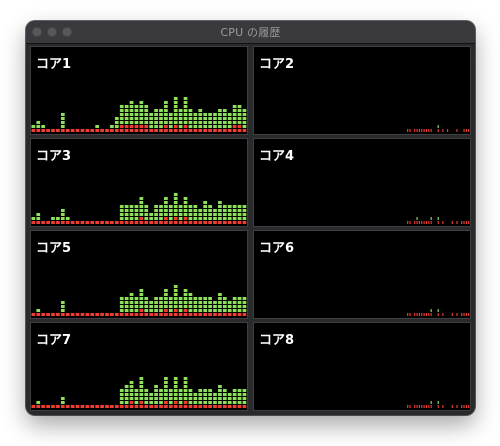 This screenshot has width=500, height=446. What do you see at coordinates (67, 32) in the screenshot?
I see `zoom-button` at bounding box center [67, 32].